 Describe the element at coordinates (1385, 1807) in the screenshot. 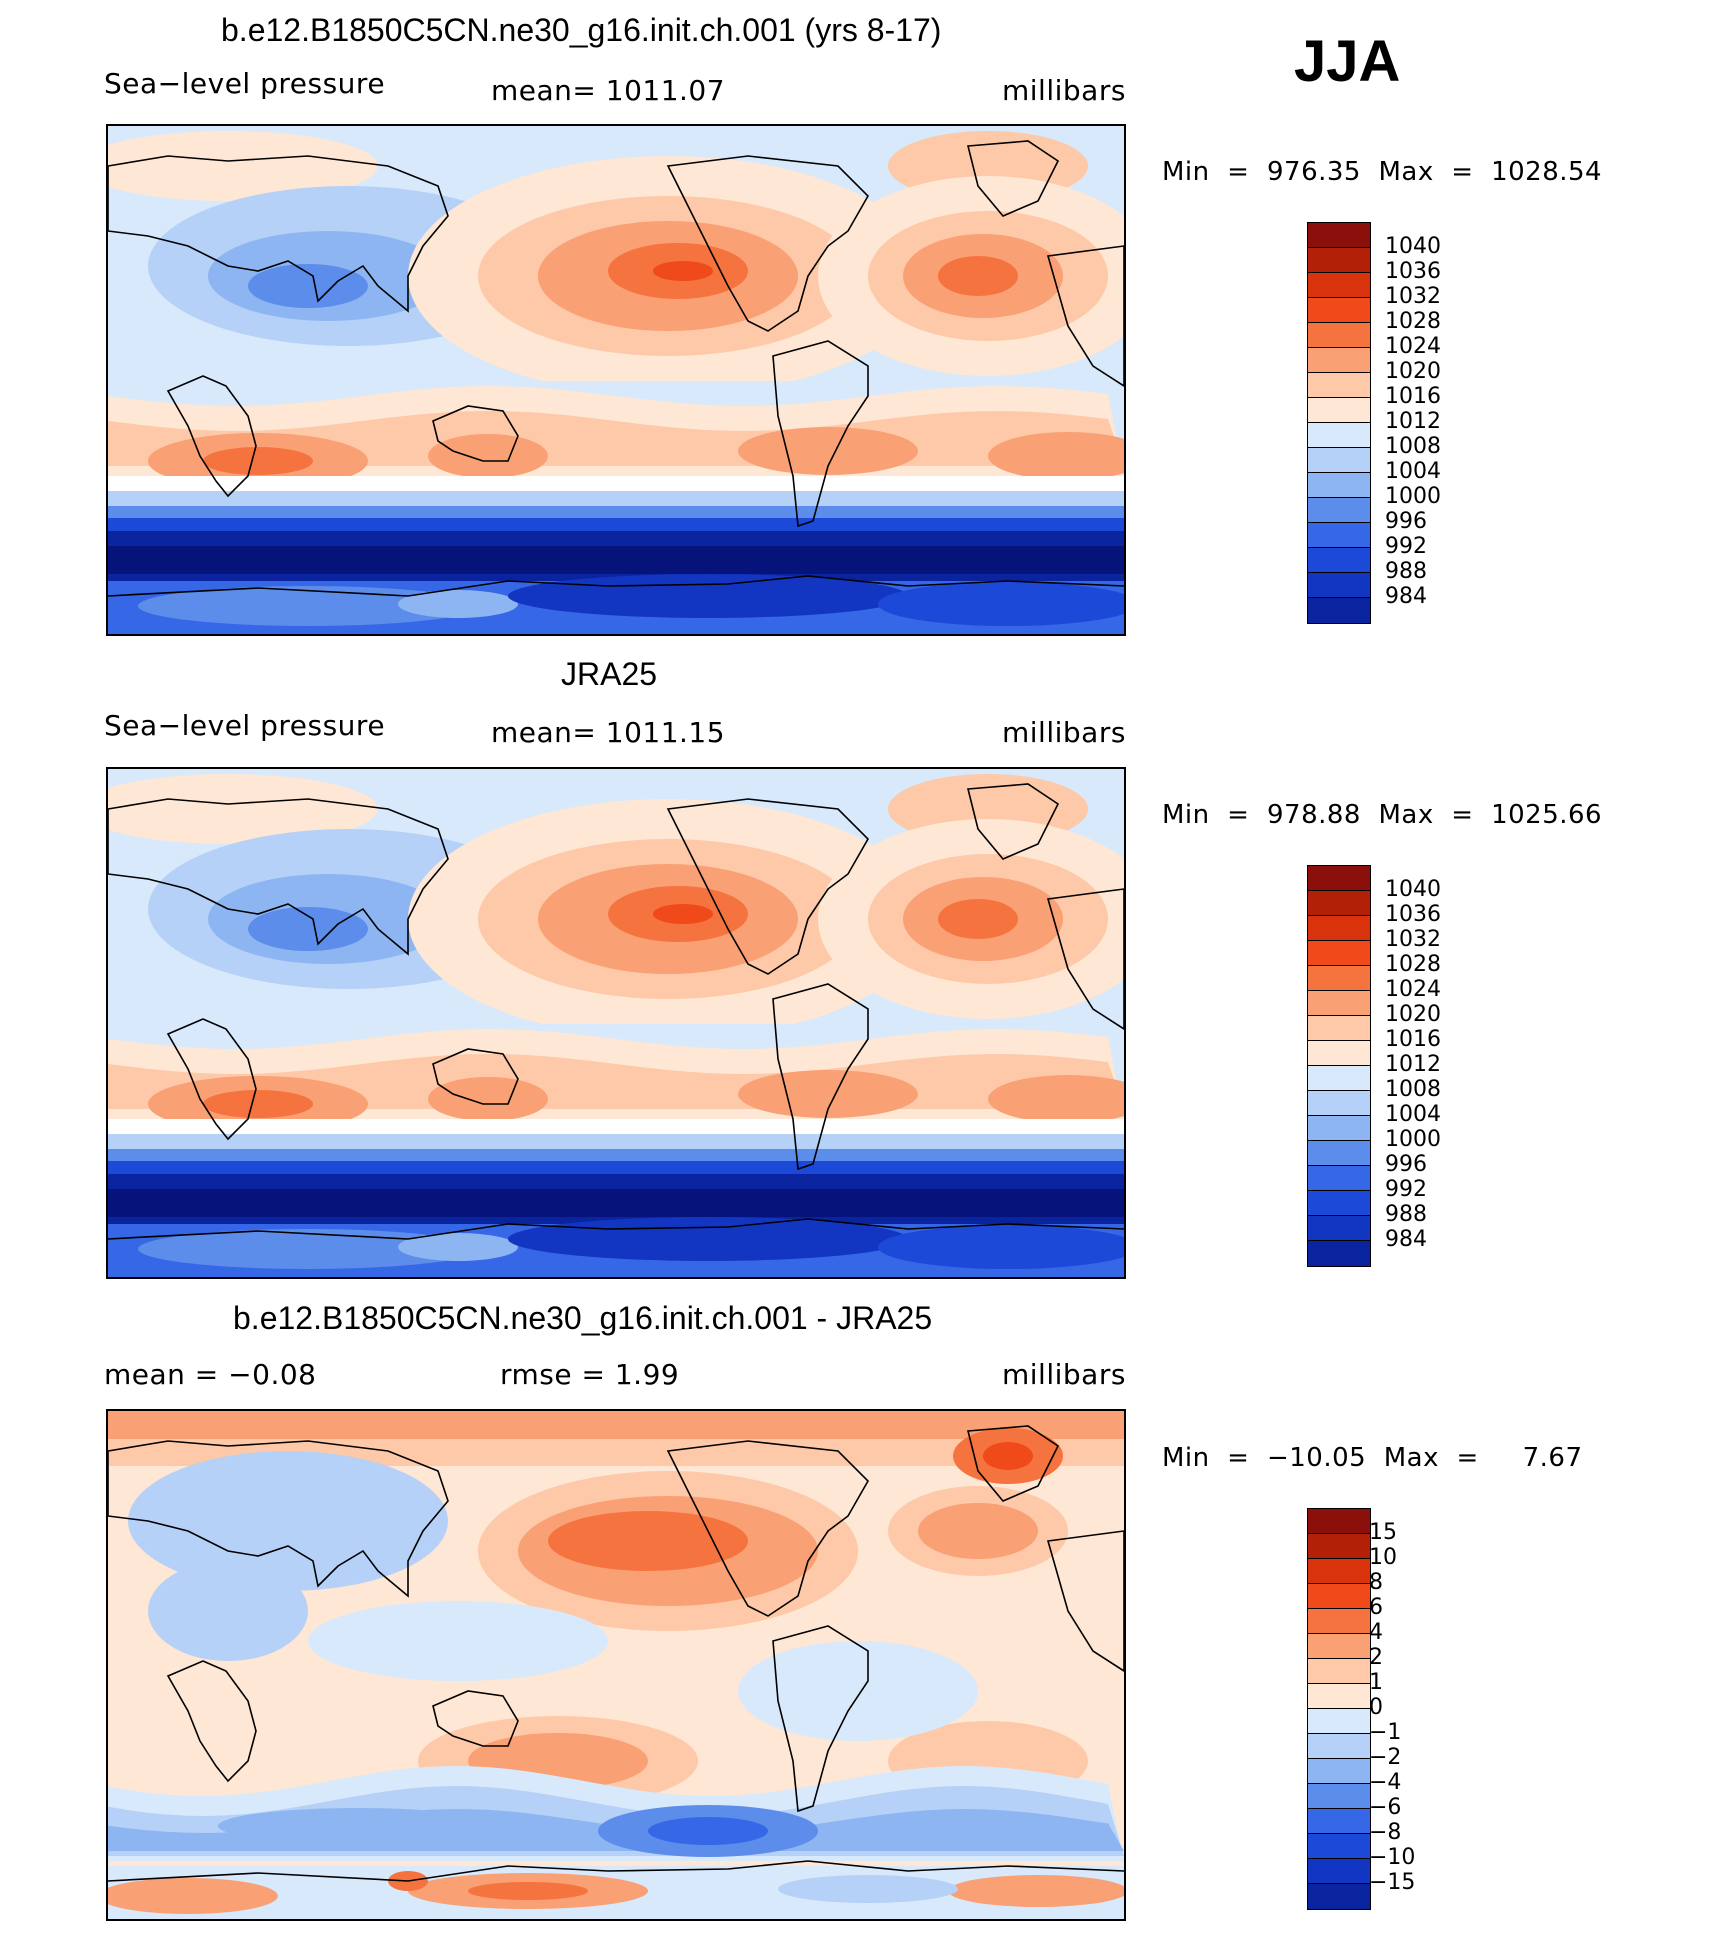

I see `colorbar-tick-label: −6` at that location.